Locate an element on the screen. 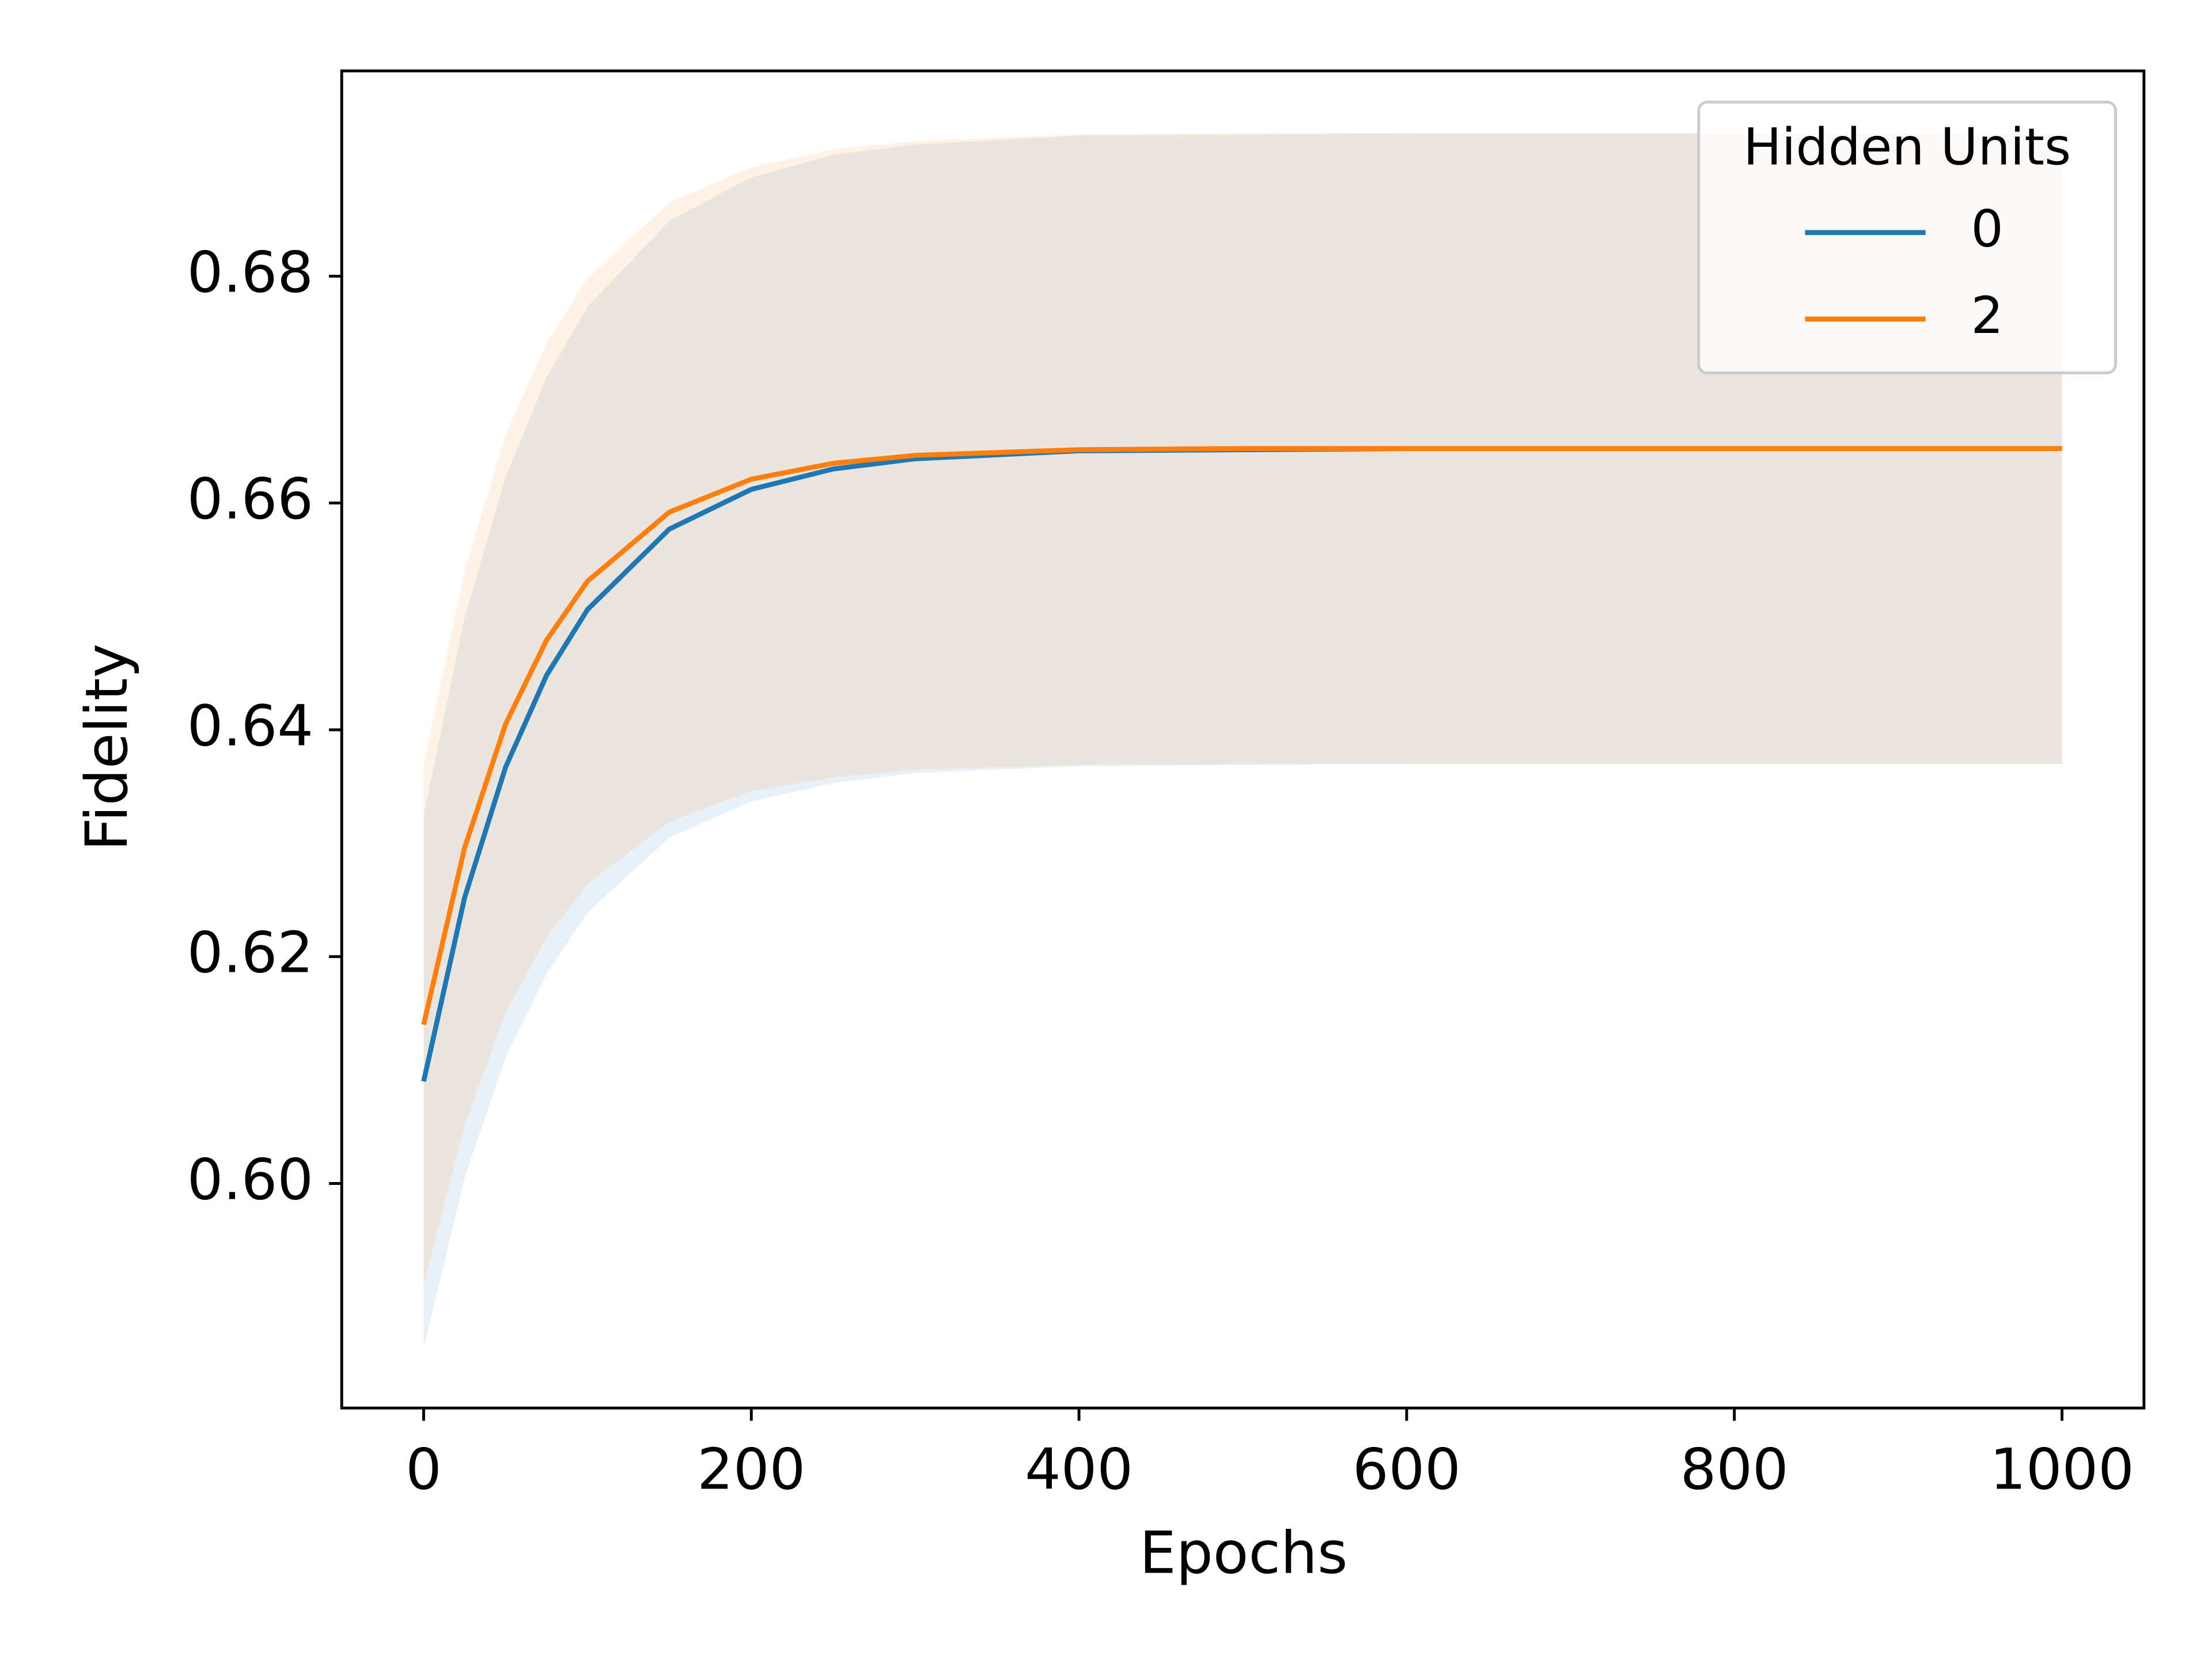  y-tick-label: 0.68 is located at coordinates (250, 272).